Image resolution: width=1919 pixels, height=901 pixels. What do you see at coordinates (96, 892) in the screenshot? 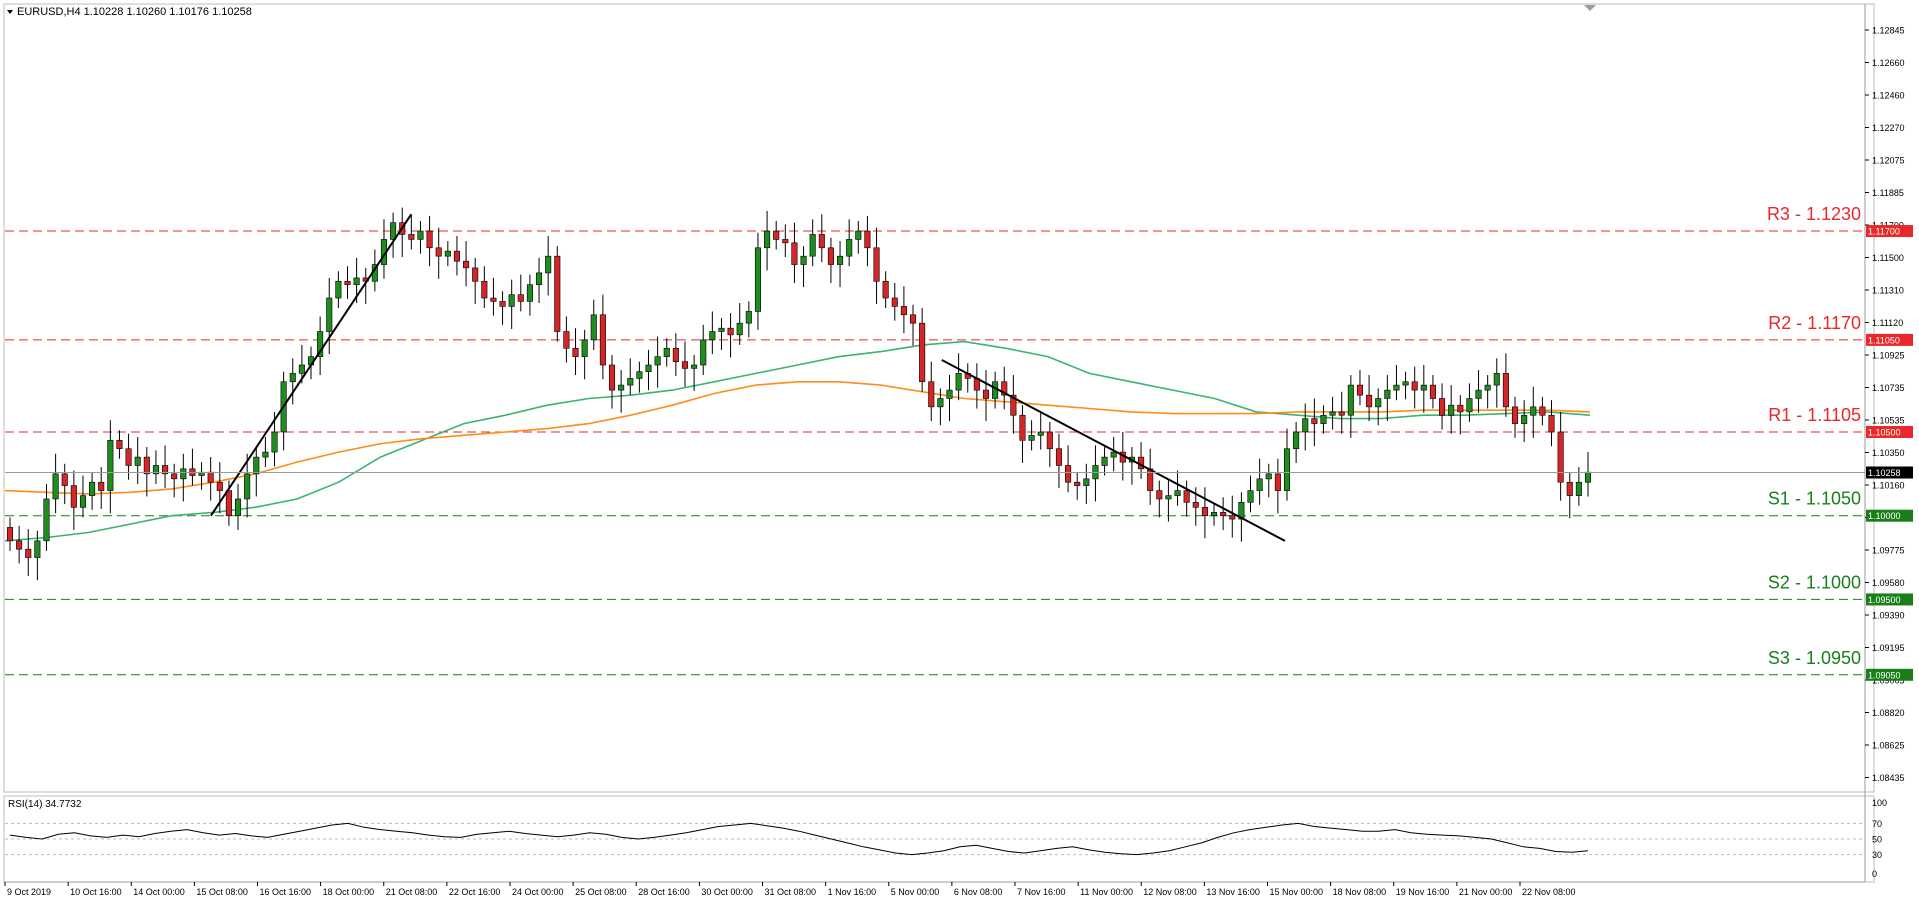
I see `x-tick-label: 10 Oct 16:00` at bounding box center [96, 892].